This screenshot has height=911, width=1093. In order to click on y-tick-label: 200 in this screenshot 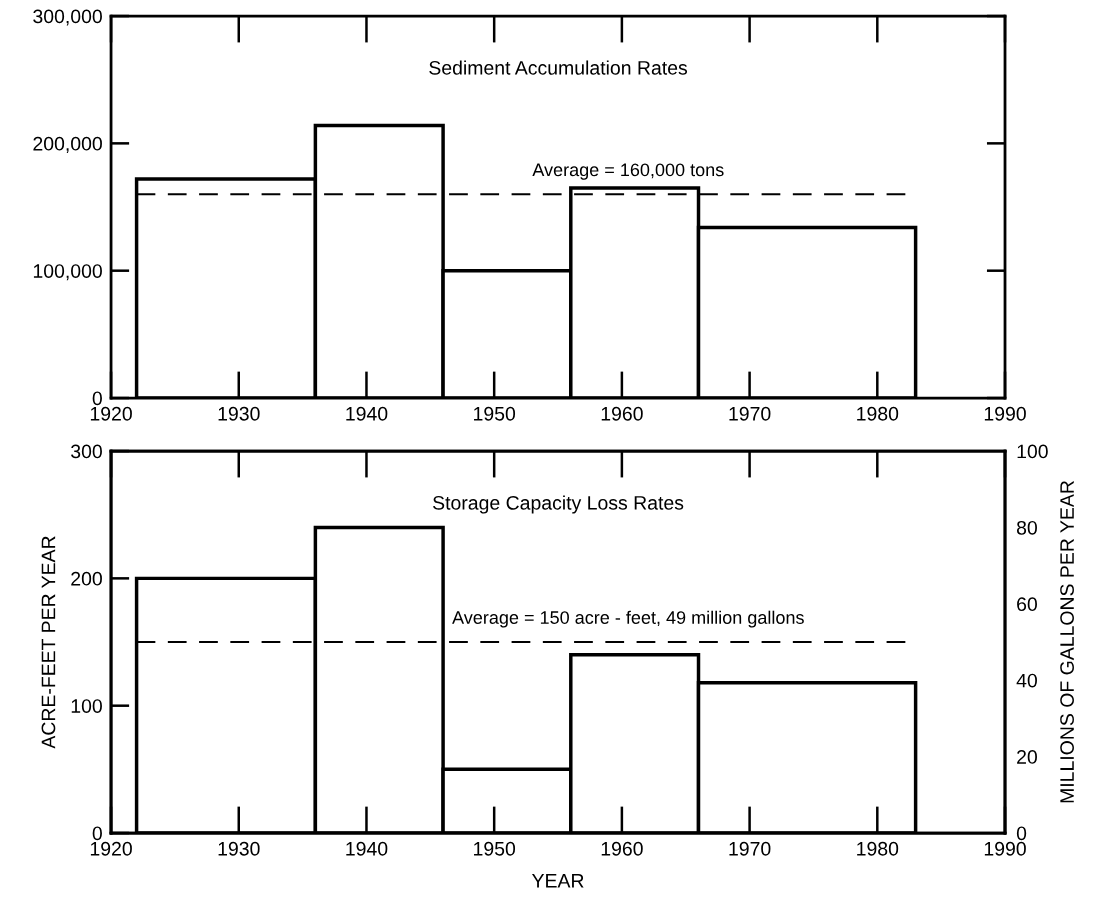, I will do `click(86, 578)`.